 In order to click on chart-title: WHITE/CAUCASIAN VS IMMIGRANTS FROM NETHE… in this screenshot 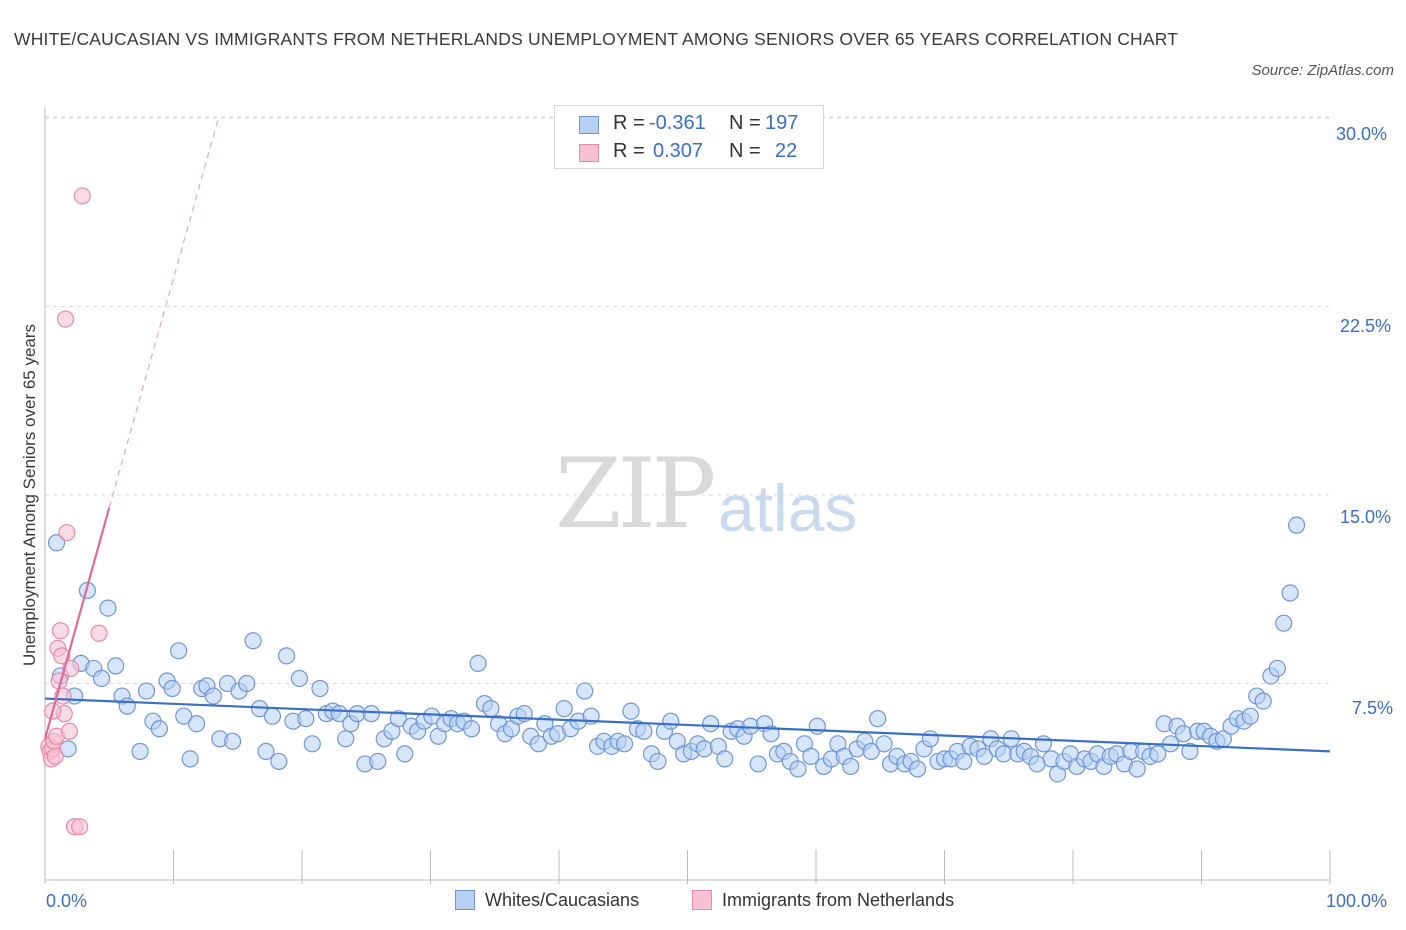, I will do `click(596, 39)`.